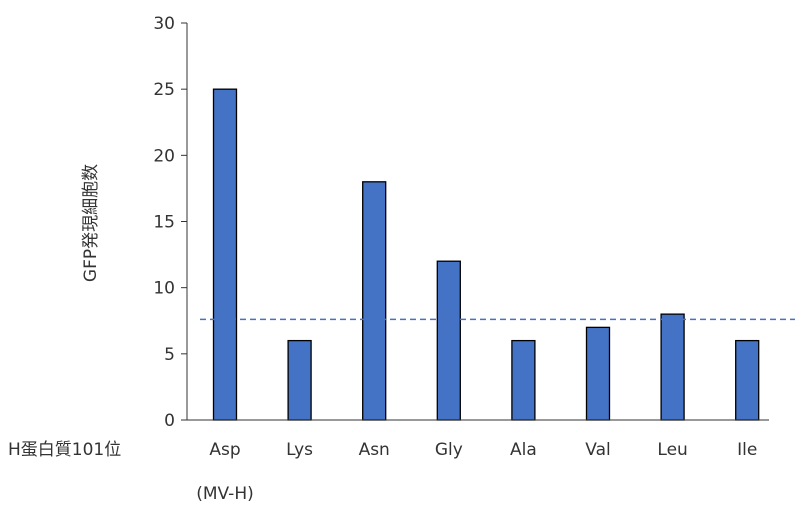 This screenshot has height=522, width=802. Describe the element at coordinates (164, 156) in the screenshot. I see `y-tick-label: 20` at that location.